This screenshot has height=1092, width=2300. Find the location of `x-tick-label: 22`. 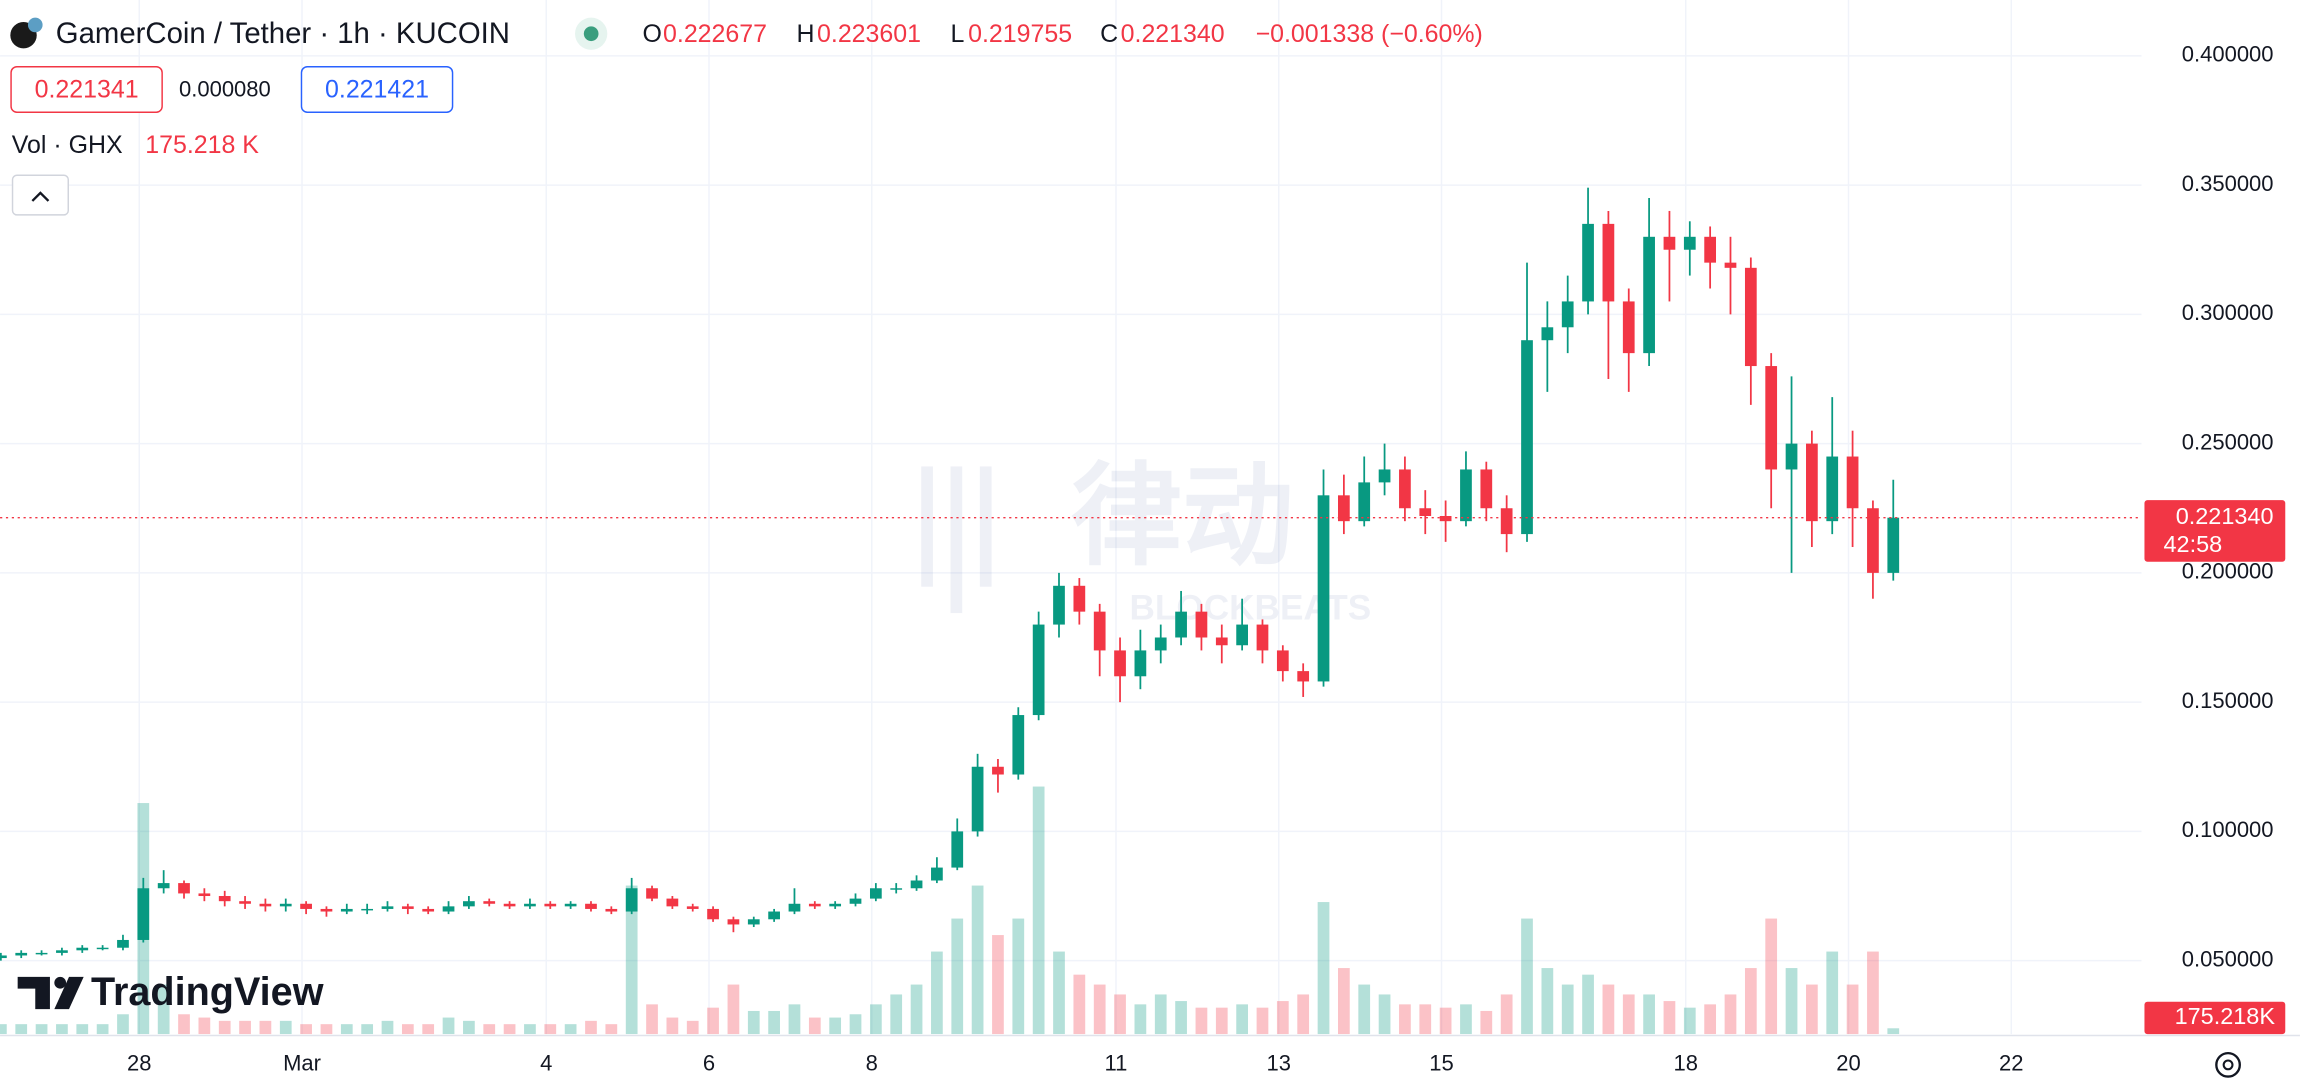

x-tick-label: 22 is located at coordinates (2011, 1063).